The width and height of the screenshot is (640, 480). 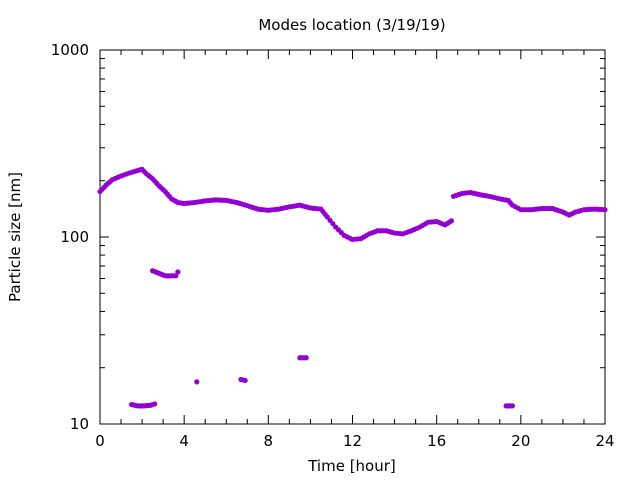 I want to click on y-tick-label: 1000, so click(x=70, y=50).